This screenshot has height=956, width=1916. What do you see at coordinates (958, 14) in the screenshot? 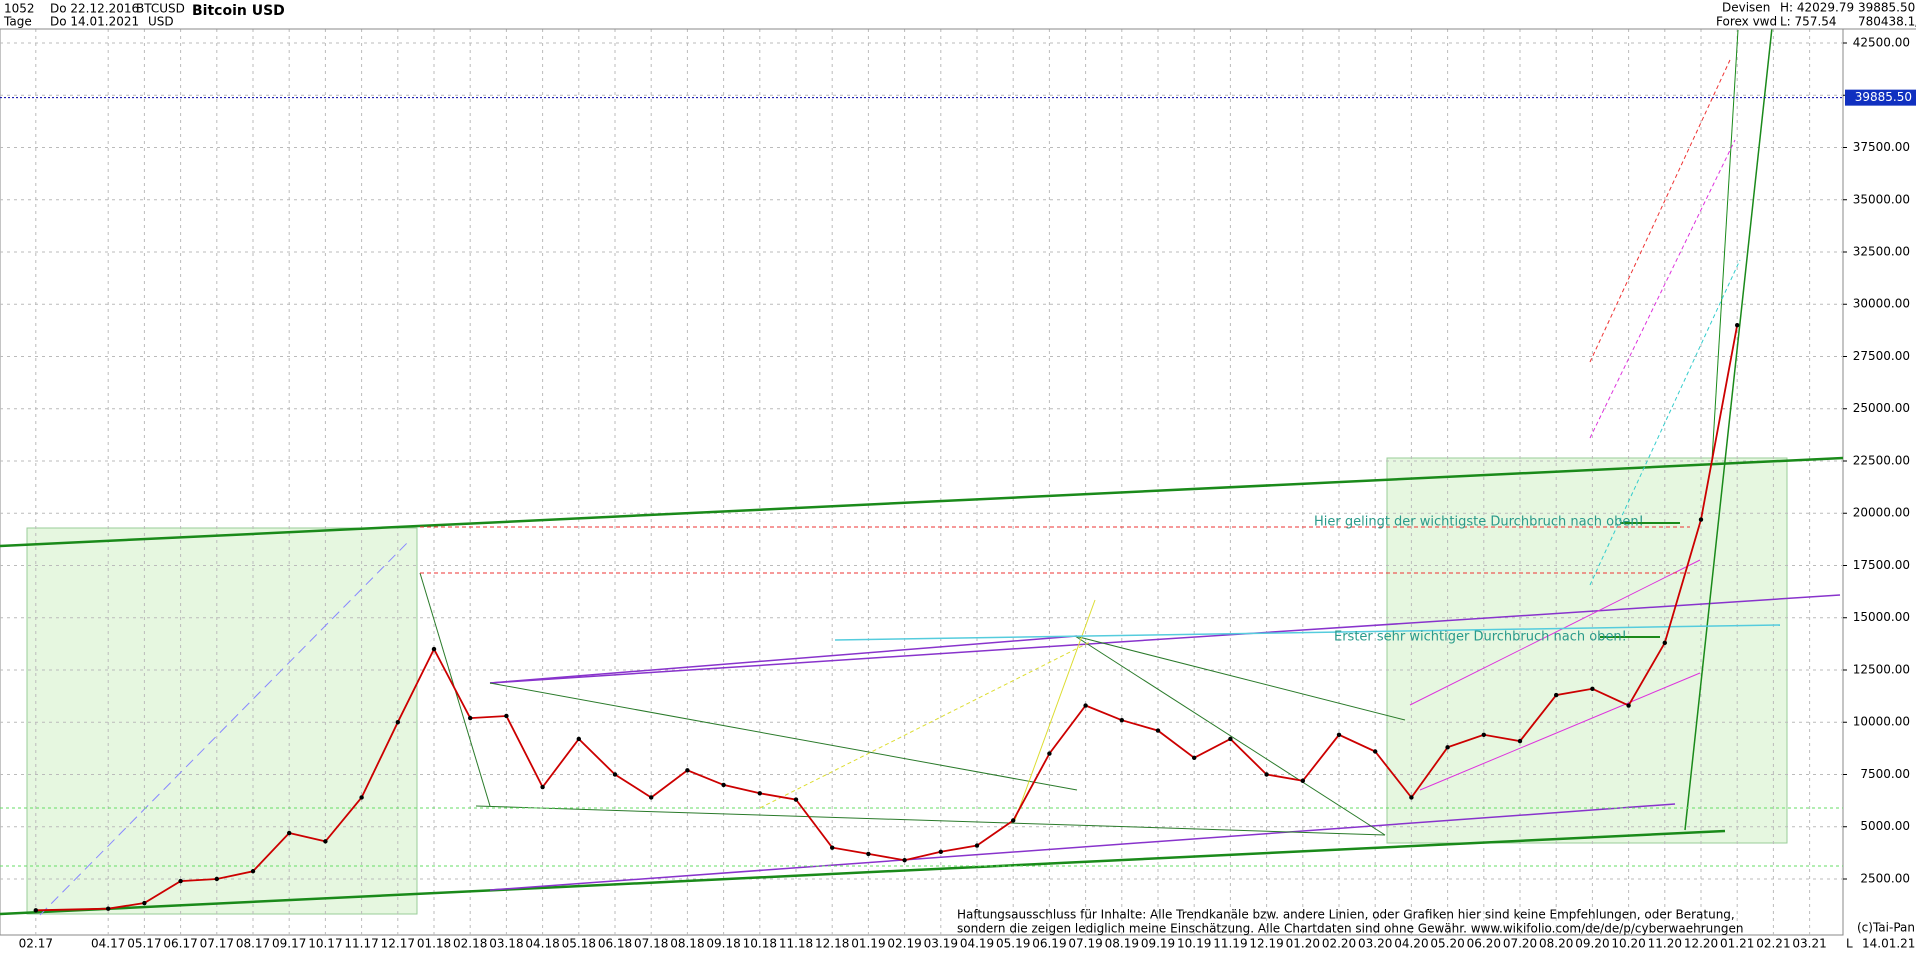
I see `header-bar` at bounding box center [958, 14].